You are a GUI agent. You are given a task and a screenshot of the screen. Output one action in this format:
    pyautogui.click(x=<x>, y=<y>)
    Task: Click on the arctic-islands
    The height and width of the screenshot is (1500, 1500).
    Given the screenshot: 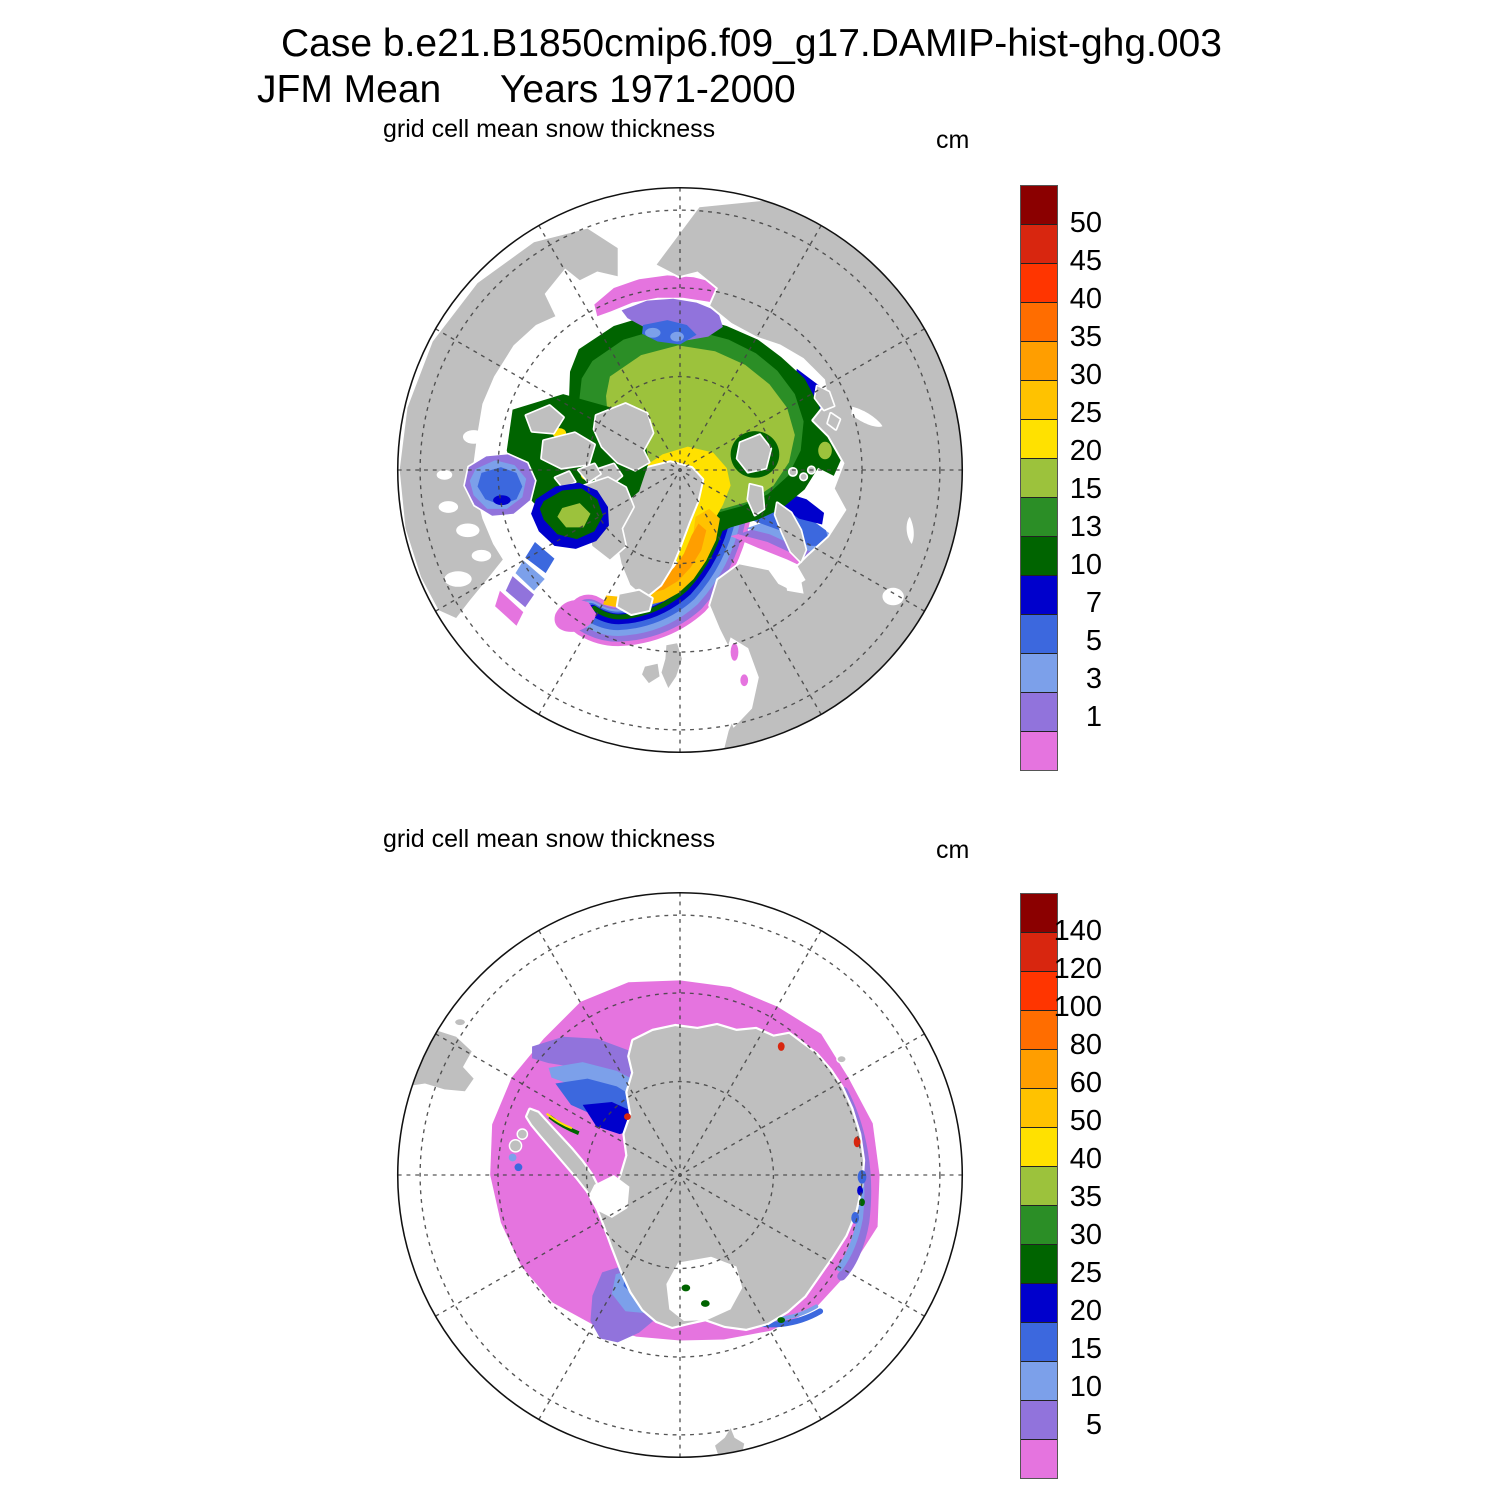 What is the action you would take?
    pyautogui.click(x=786, y=474)
    